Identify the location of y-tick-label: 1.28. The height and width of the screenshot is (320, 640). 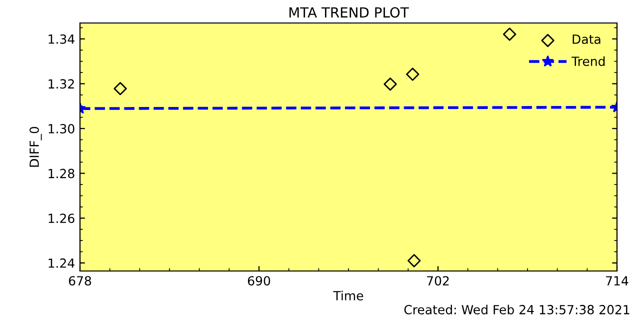
(61, 173).